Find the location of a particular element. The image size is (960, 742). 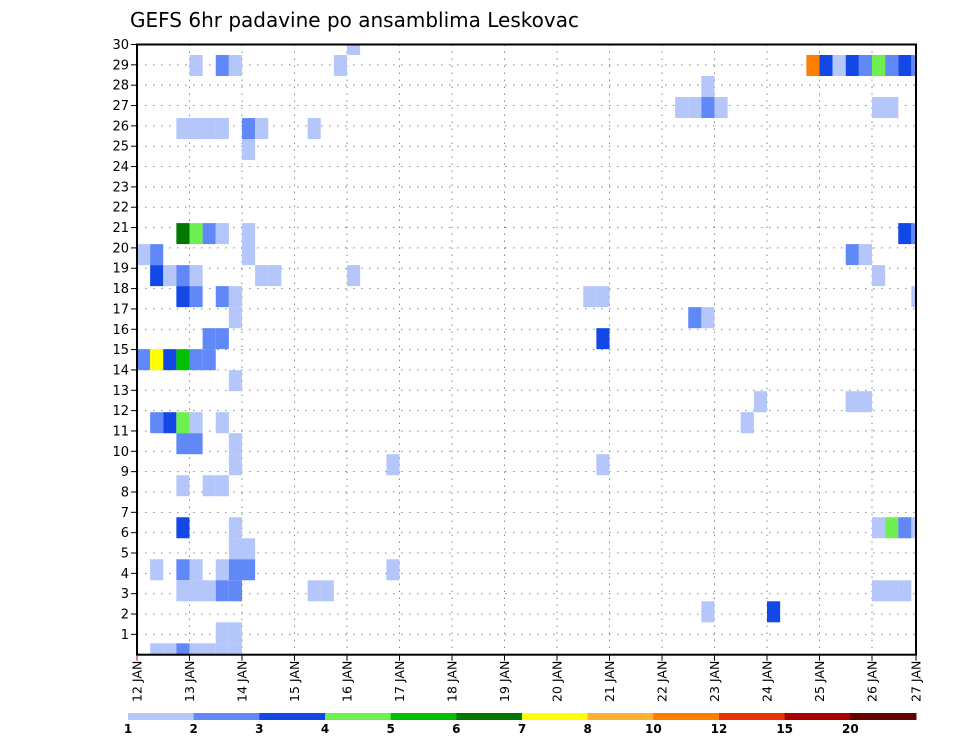

y-tick-label: 21 is located at coordinates (120, 228).